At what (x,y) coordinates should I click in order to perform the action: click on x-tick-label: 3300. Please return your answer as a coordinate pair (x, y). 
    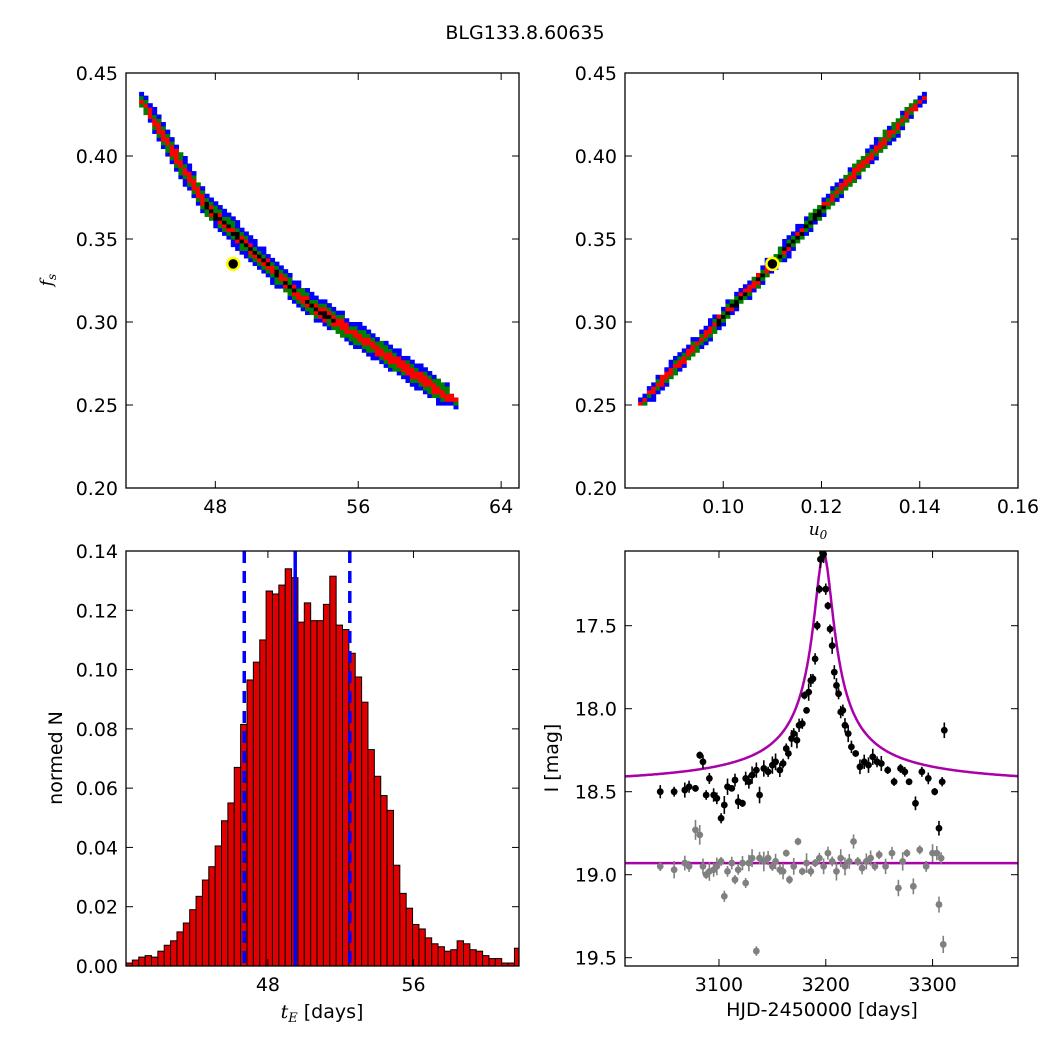
    Looking at the image, I should click on (932, 985).